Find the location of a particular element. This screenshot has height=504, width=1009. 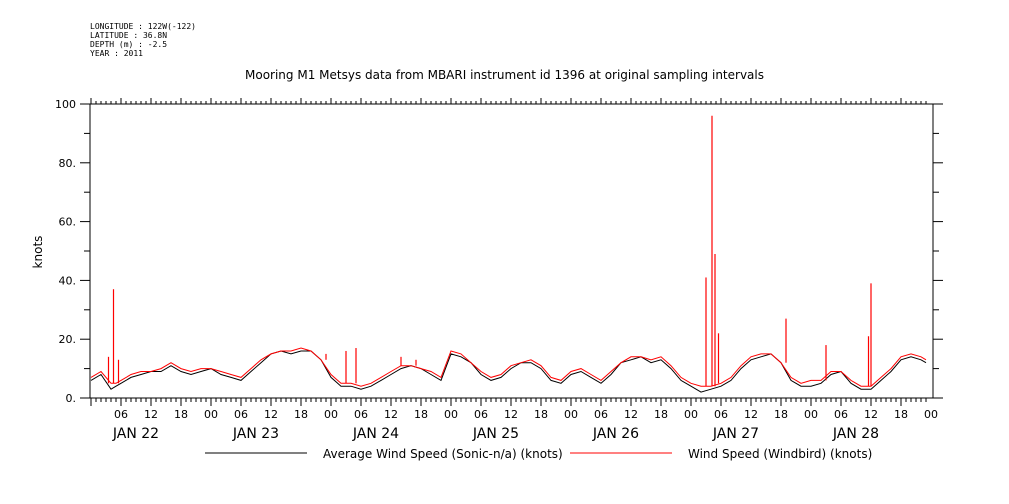

y-tick-label: 80. is located at coordinates (68, 163).